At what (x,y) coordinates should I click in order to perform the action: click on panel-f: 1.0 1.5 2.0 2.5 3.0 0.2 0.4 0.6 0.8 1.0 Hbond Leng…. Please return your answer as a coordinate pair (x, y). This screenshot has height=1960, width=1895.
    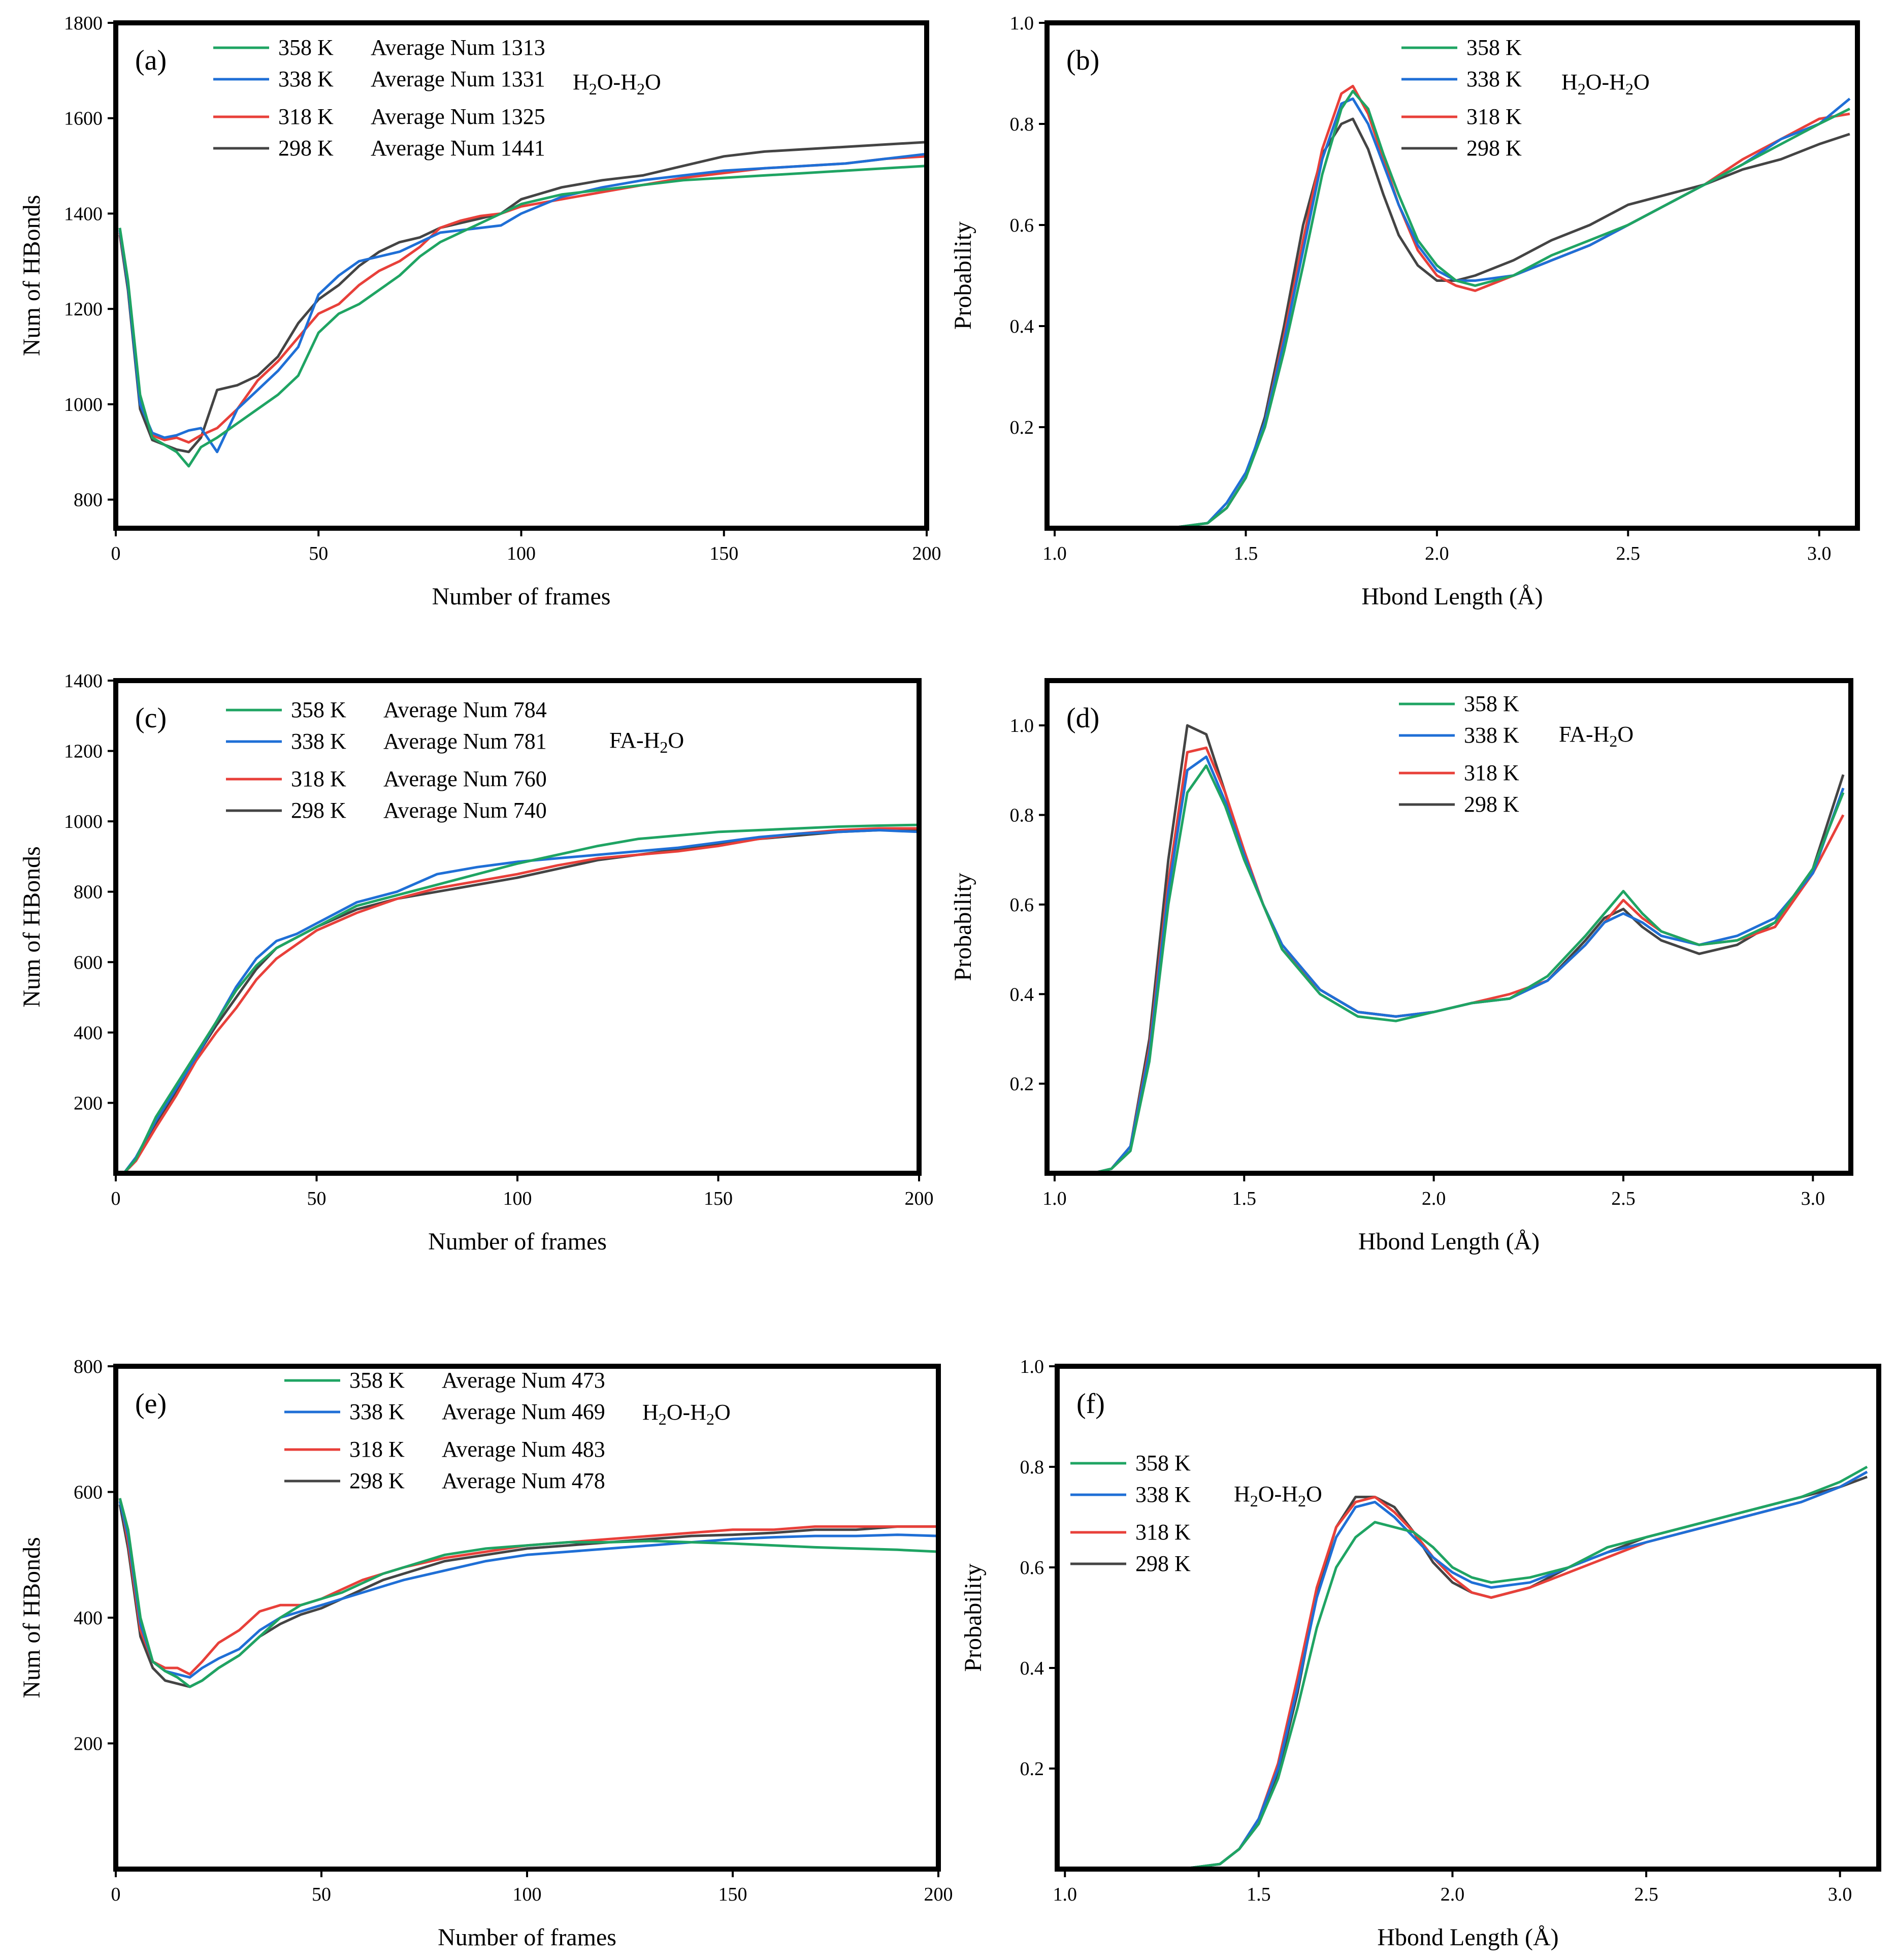
    Looking at the image, I should click on (1421, 1653).